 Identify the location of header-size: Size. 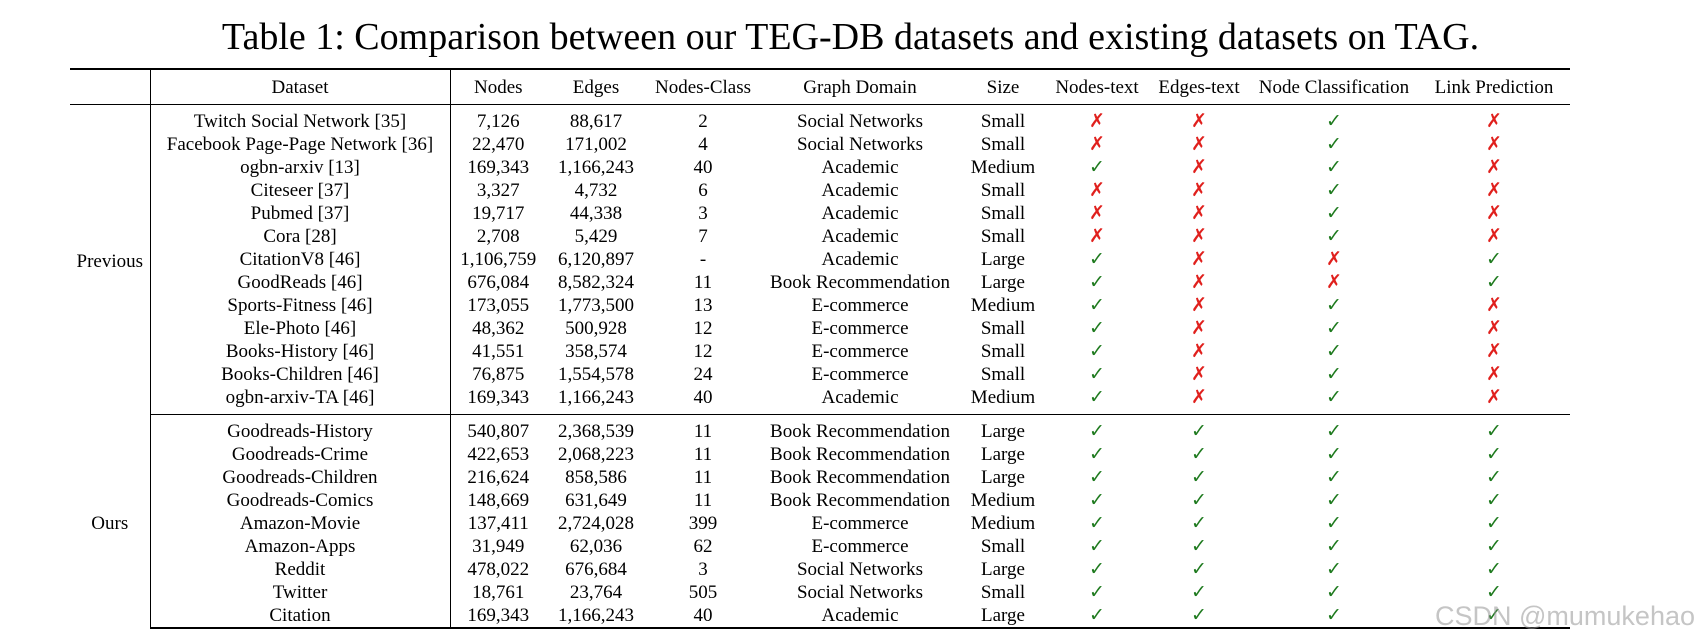
(1003, 86).